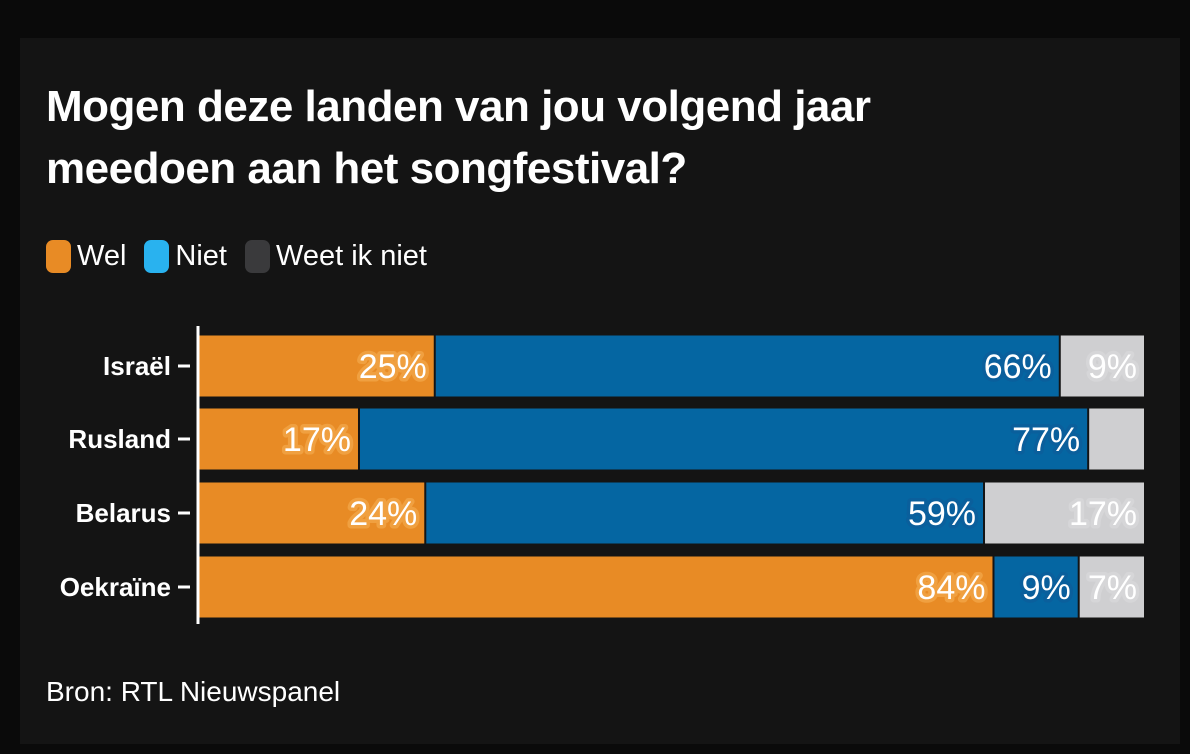 The height and width of the screenshot is (754, 1190). I want to click on data-label-oekraine-weet-ik-niet: 7%, so click(1112, 588).